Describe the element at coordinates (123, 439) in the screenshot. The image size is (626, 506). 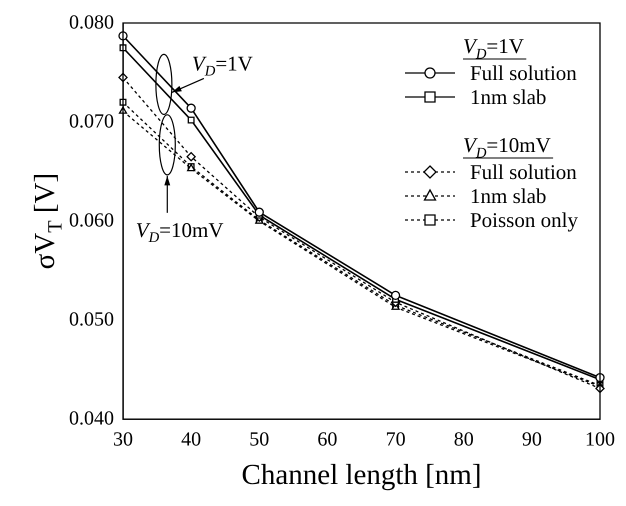
I see `x-tick-label: 30` at that location.